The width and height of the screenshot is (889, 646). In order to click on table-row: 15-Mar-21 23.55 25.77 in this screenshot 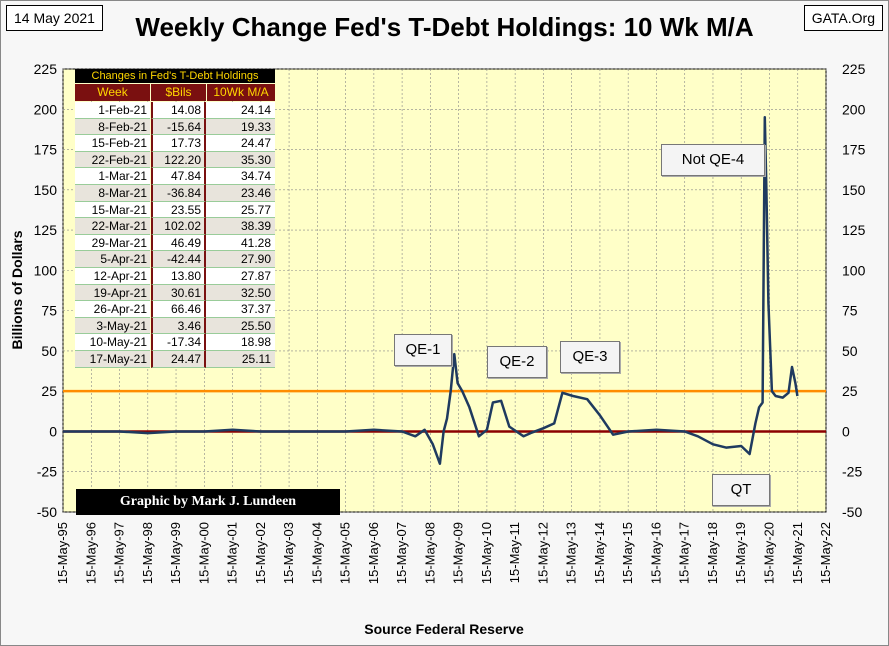, I will do `click(175, 210)`.